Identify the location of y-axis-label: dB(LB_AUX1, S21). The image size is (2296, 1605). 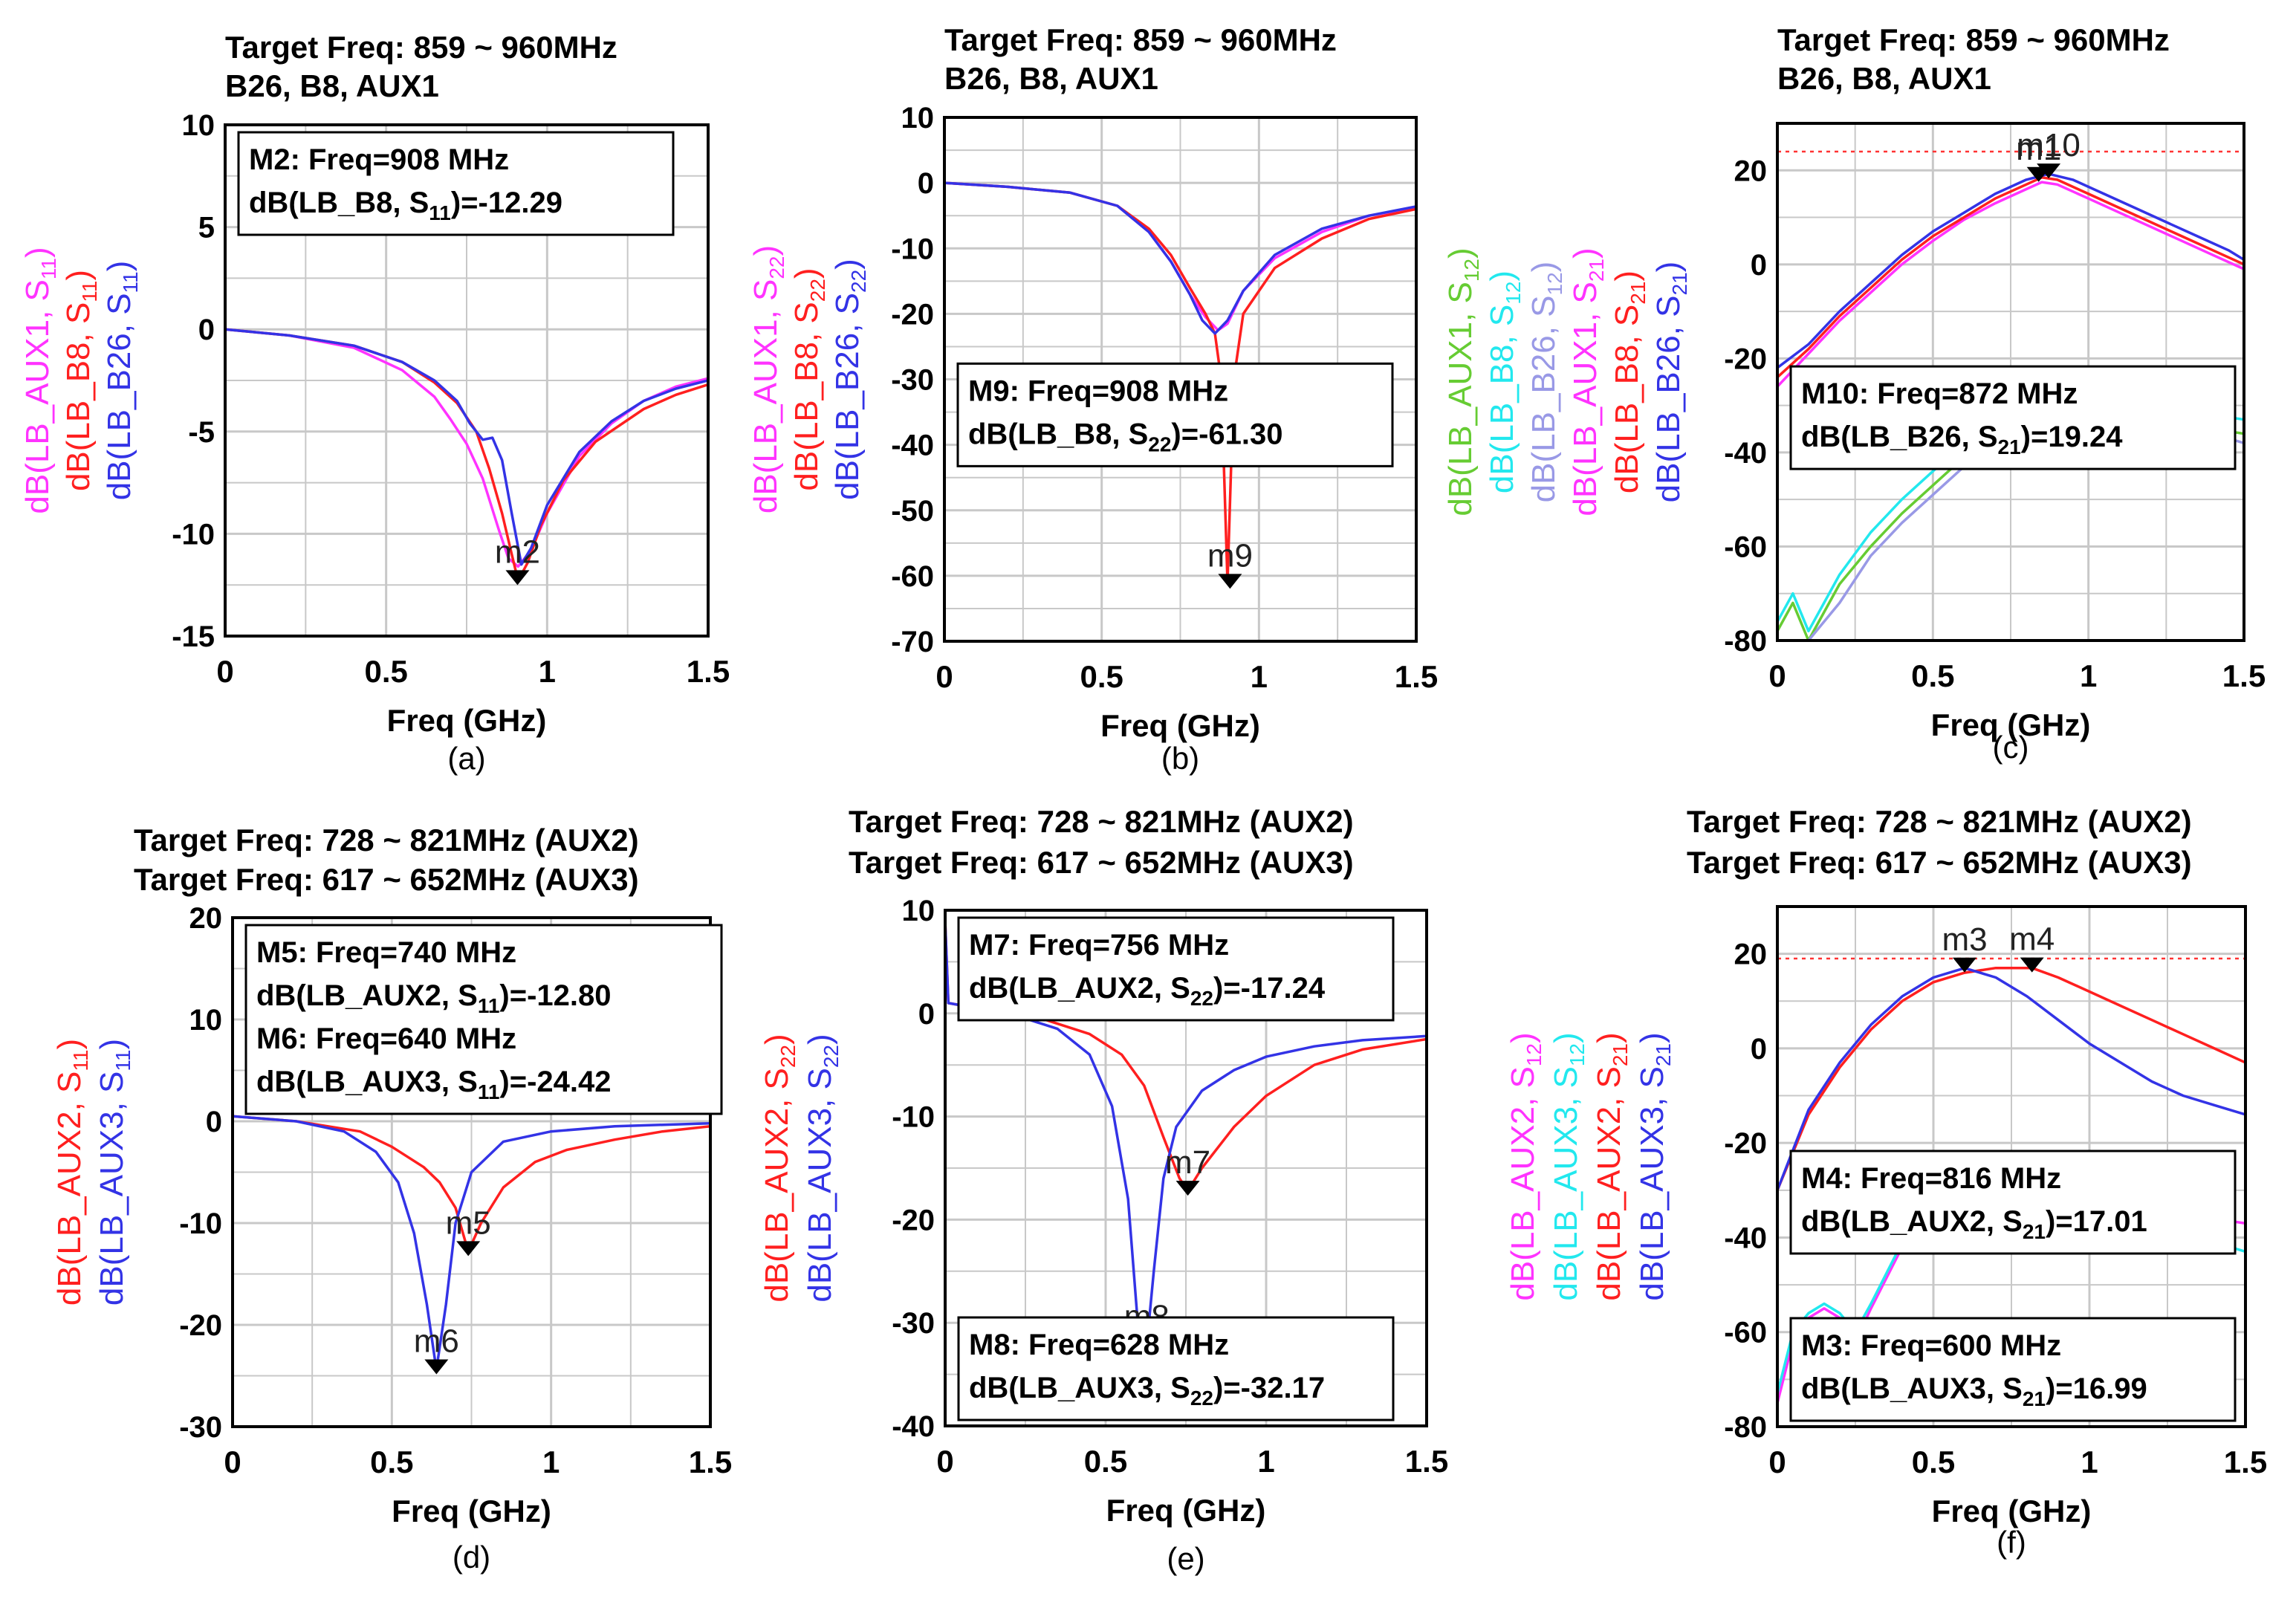
(1588, 381).